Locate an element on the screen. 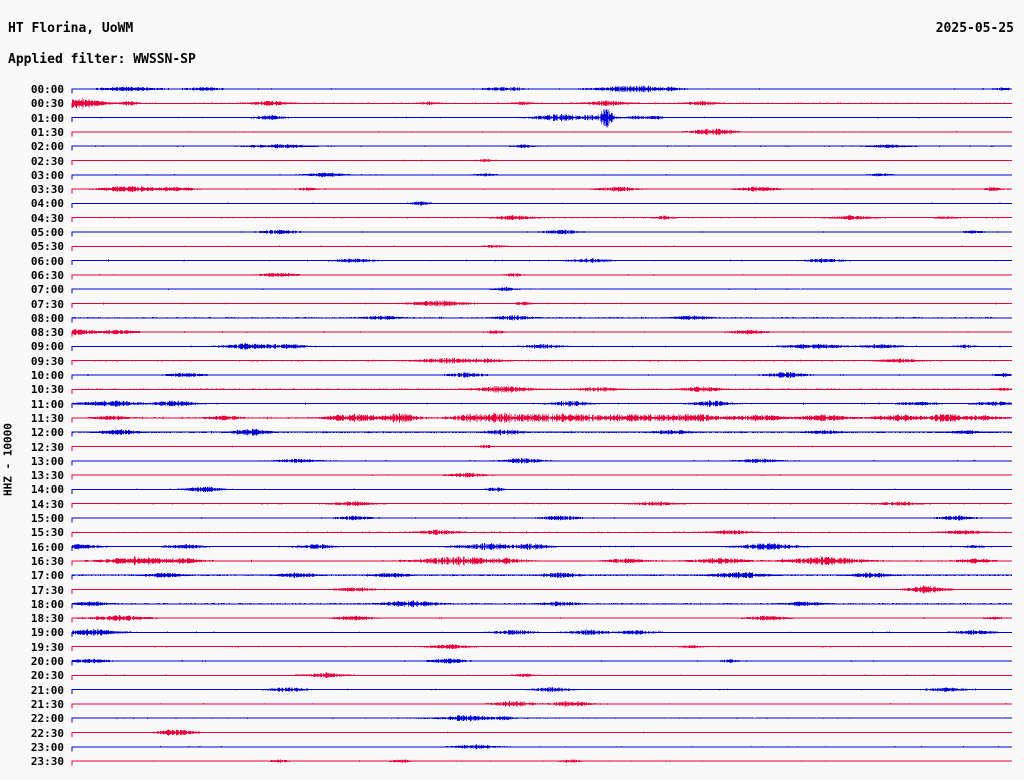 The image size is (1024, 780). time-label-1230: 12:30 is located at coordinates (47, 447).